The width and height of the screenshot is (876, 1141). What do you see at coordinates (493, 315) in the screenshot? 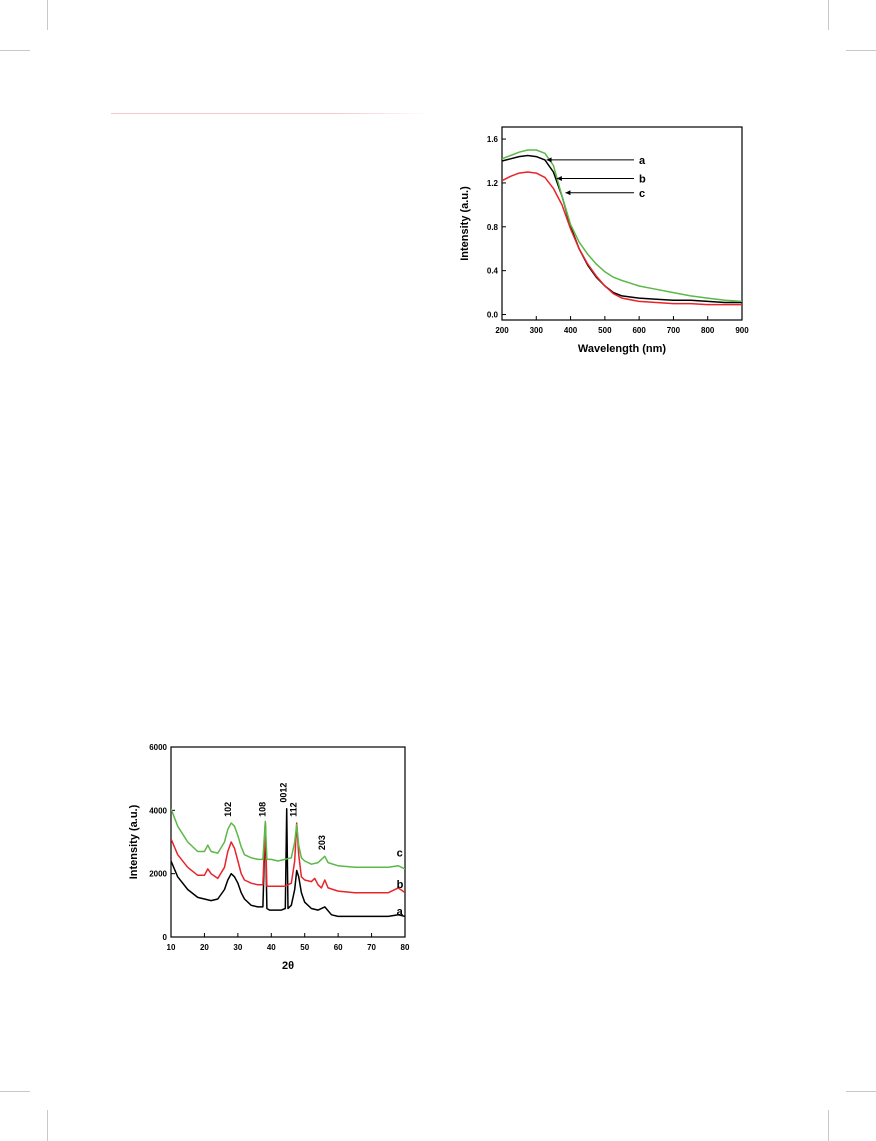
I see `uv-y-tick-label: 0.0` at bounding box center [493, 315].